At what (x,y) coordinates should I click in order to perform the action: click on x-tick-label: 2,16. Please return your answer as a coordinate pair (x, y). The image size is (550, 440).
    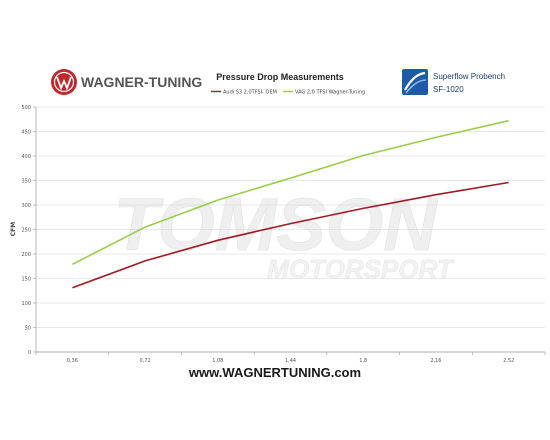
    Looking at the image, I should click on (435, 361).